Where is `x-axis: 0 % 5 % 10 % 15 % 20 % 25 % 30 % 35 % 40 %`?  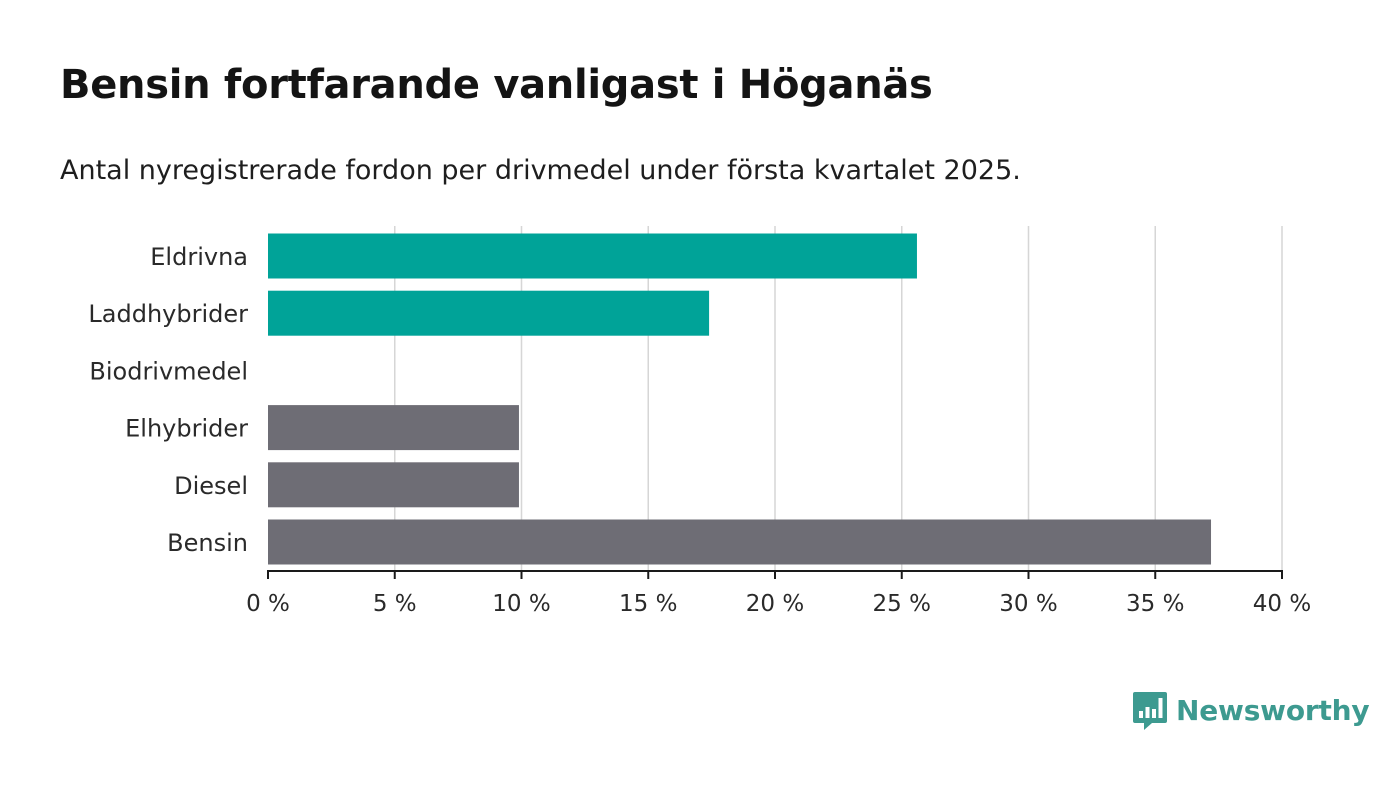 x-axis: 0 % 5 % 10 % 15 % 20 % 25 % 30 % 35 % 40 % is located at coordinates (778, 593).